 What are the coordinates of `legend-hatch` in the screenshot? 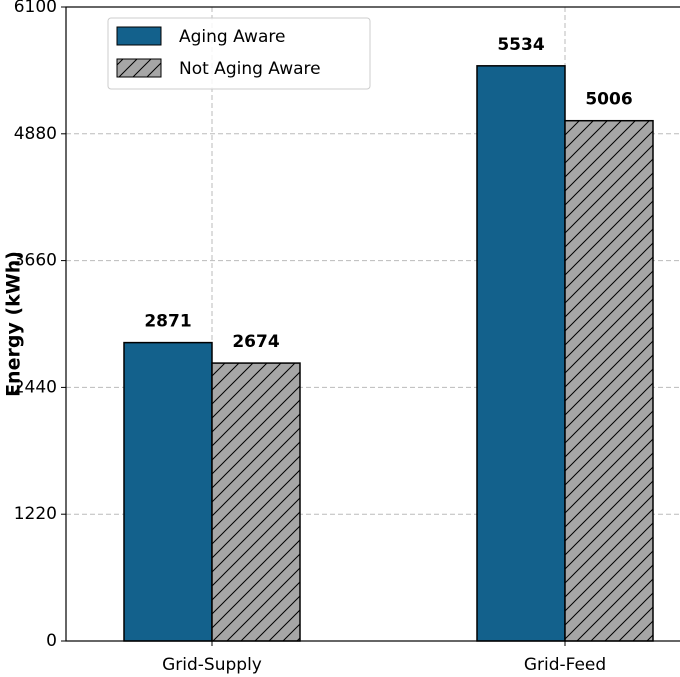 It's located at (139, 68).